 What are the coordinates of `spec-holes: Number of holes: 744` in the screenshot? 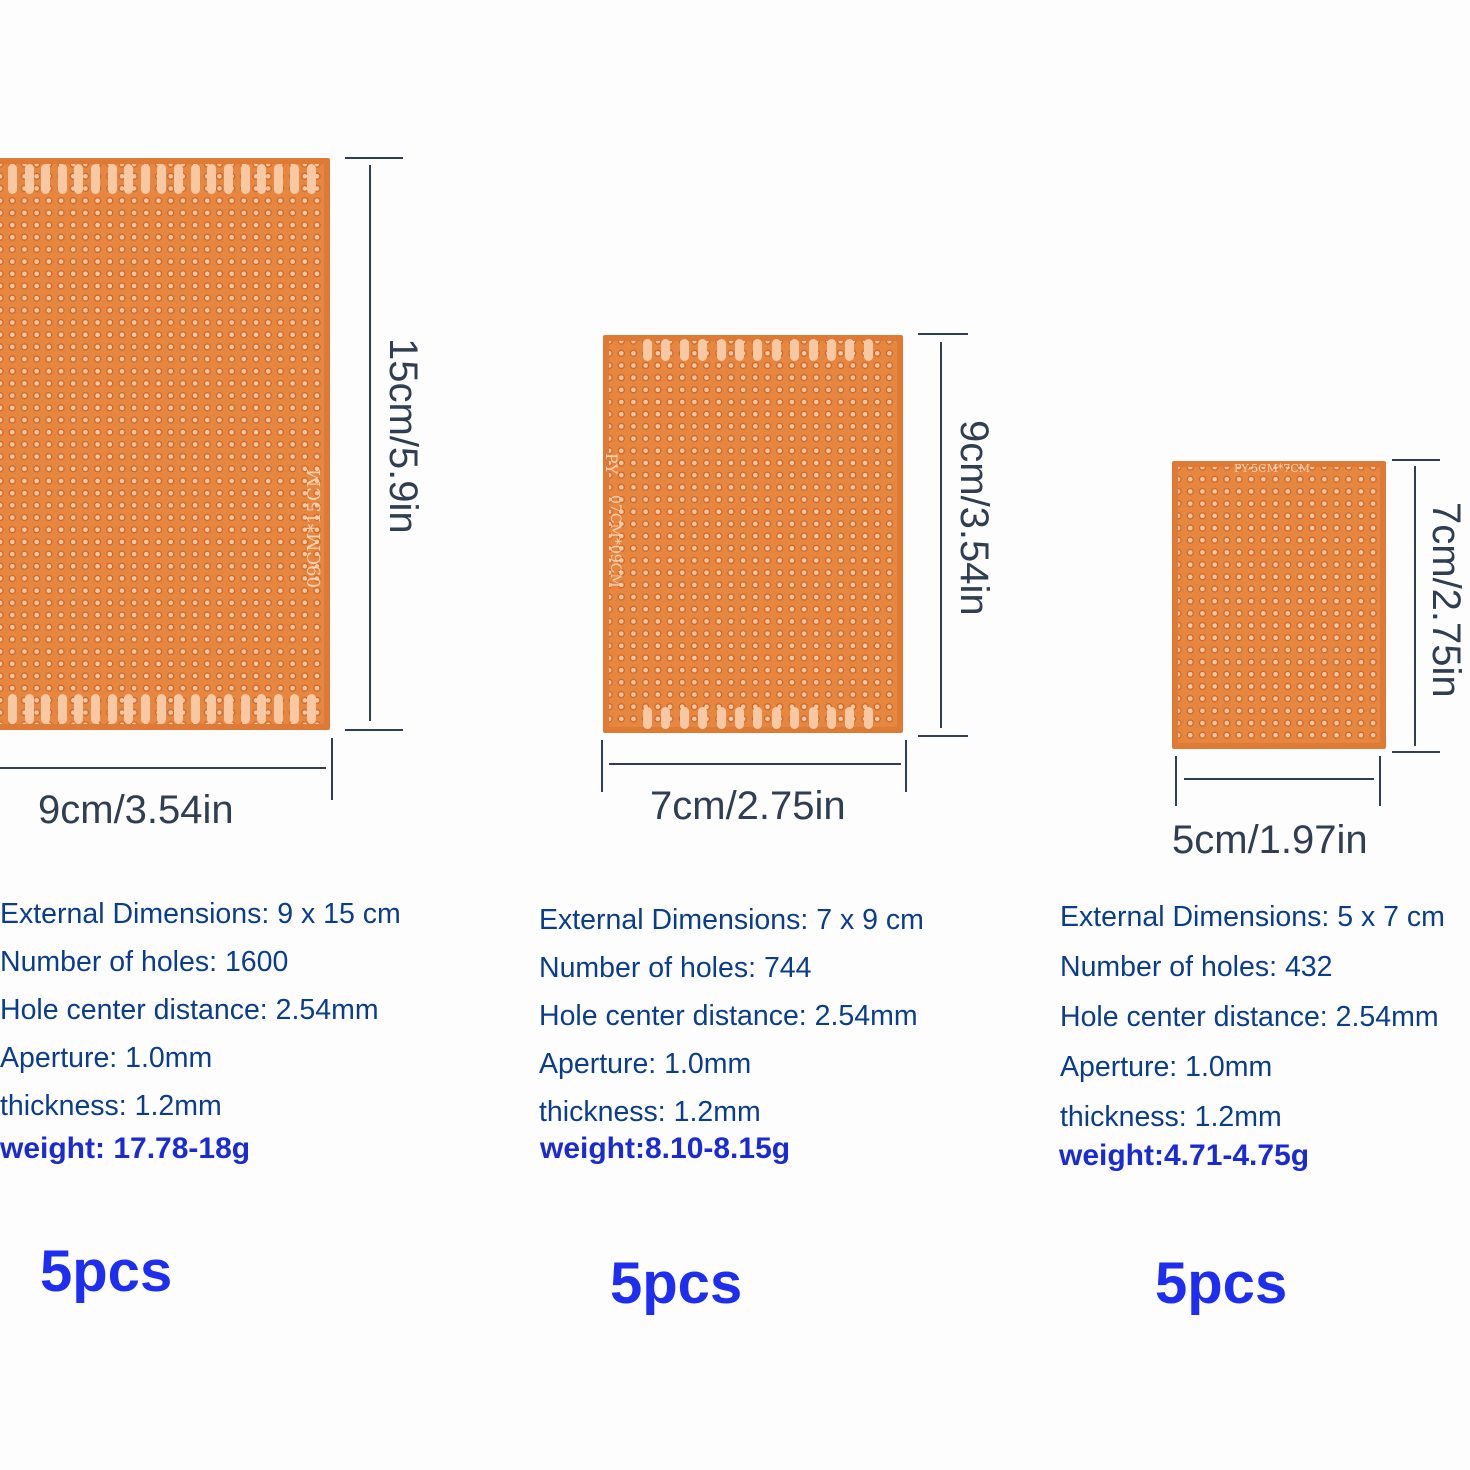 It's located at (675, 968).